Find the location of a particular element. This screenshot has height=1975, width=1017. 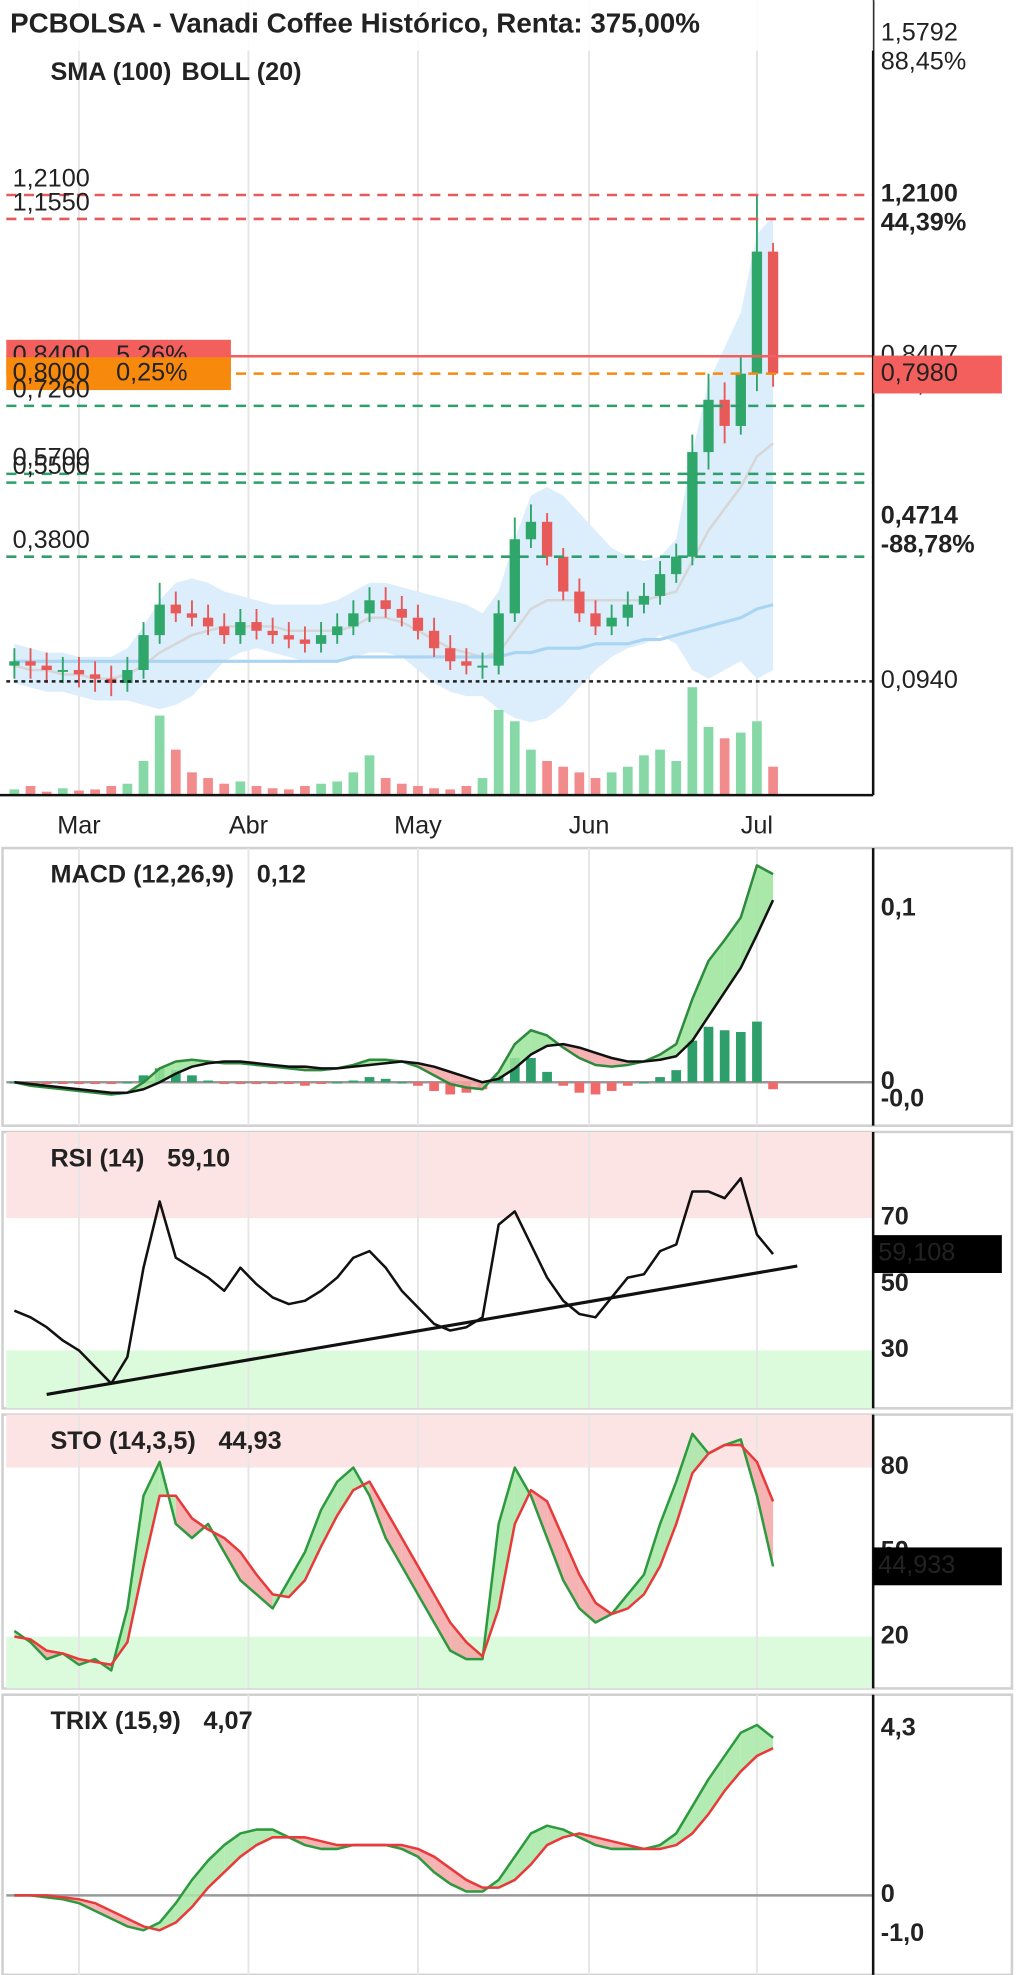

signal-line is located at coordinates (394, 996).